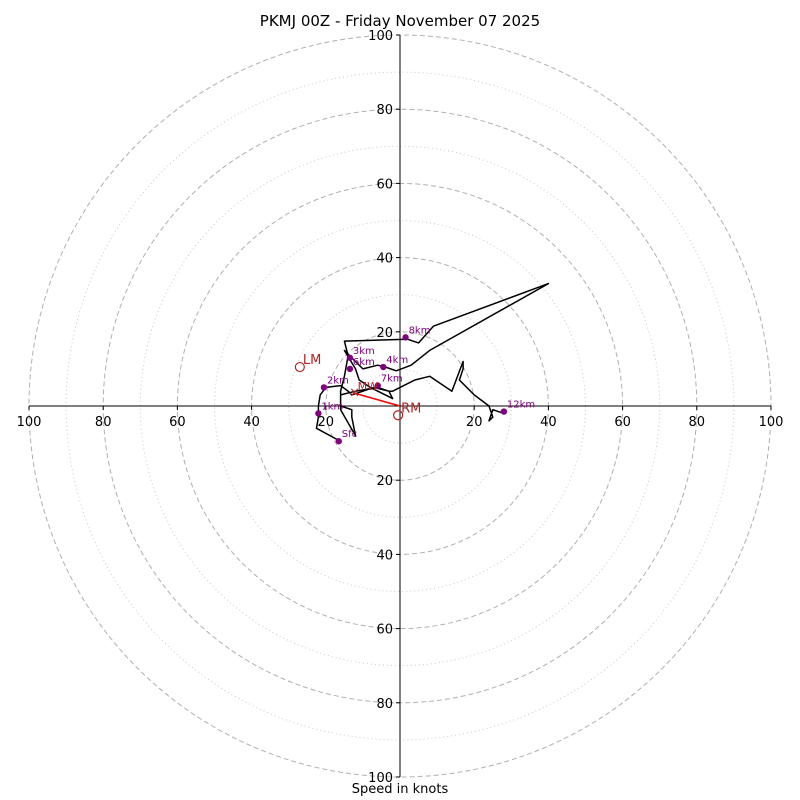 The height and width of the screenshot is (800, 800). What do you see at coordinates (384, 555) in the screenshot?
I see `y-tick-label-6: 40` at bounding box center [384, 555].